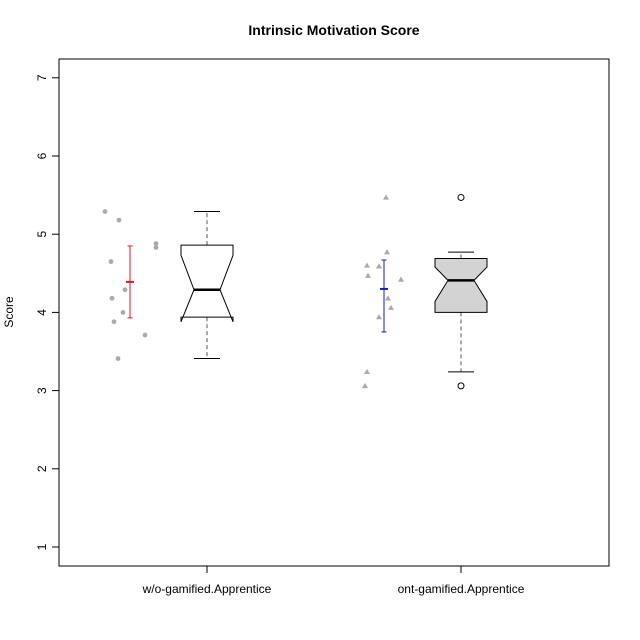 The image size is (640, 640). What do you see at coordinates (42, 77) in the screenshot?
I see `y-tick-label: 7` at bounding box center [42, 77].